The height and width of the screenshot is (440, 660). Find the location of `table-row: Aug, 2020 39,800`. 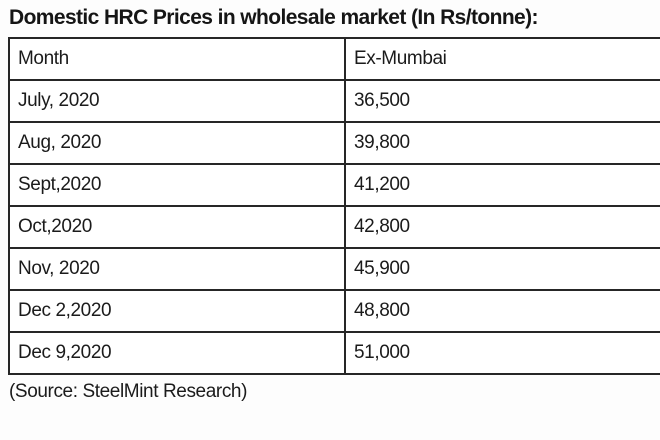

table-row: Aug, 2020 39,800 is located at coordinates (334, 143).